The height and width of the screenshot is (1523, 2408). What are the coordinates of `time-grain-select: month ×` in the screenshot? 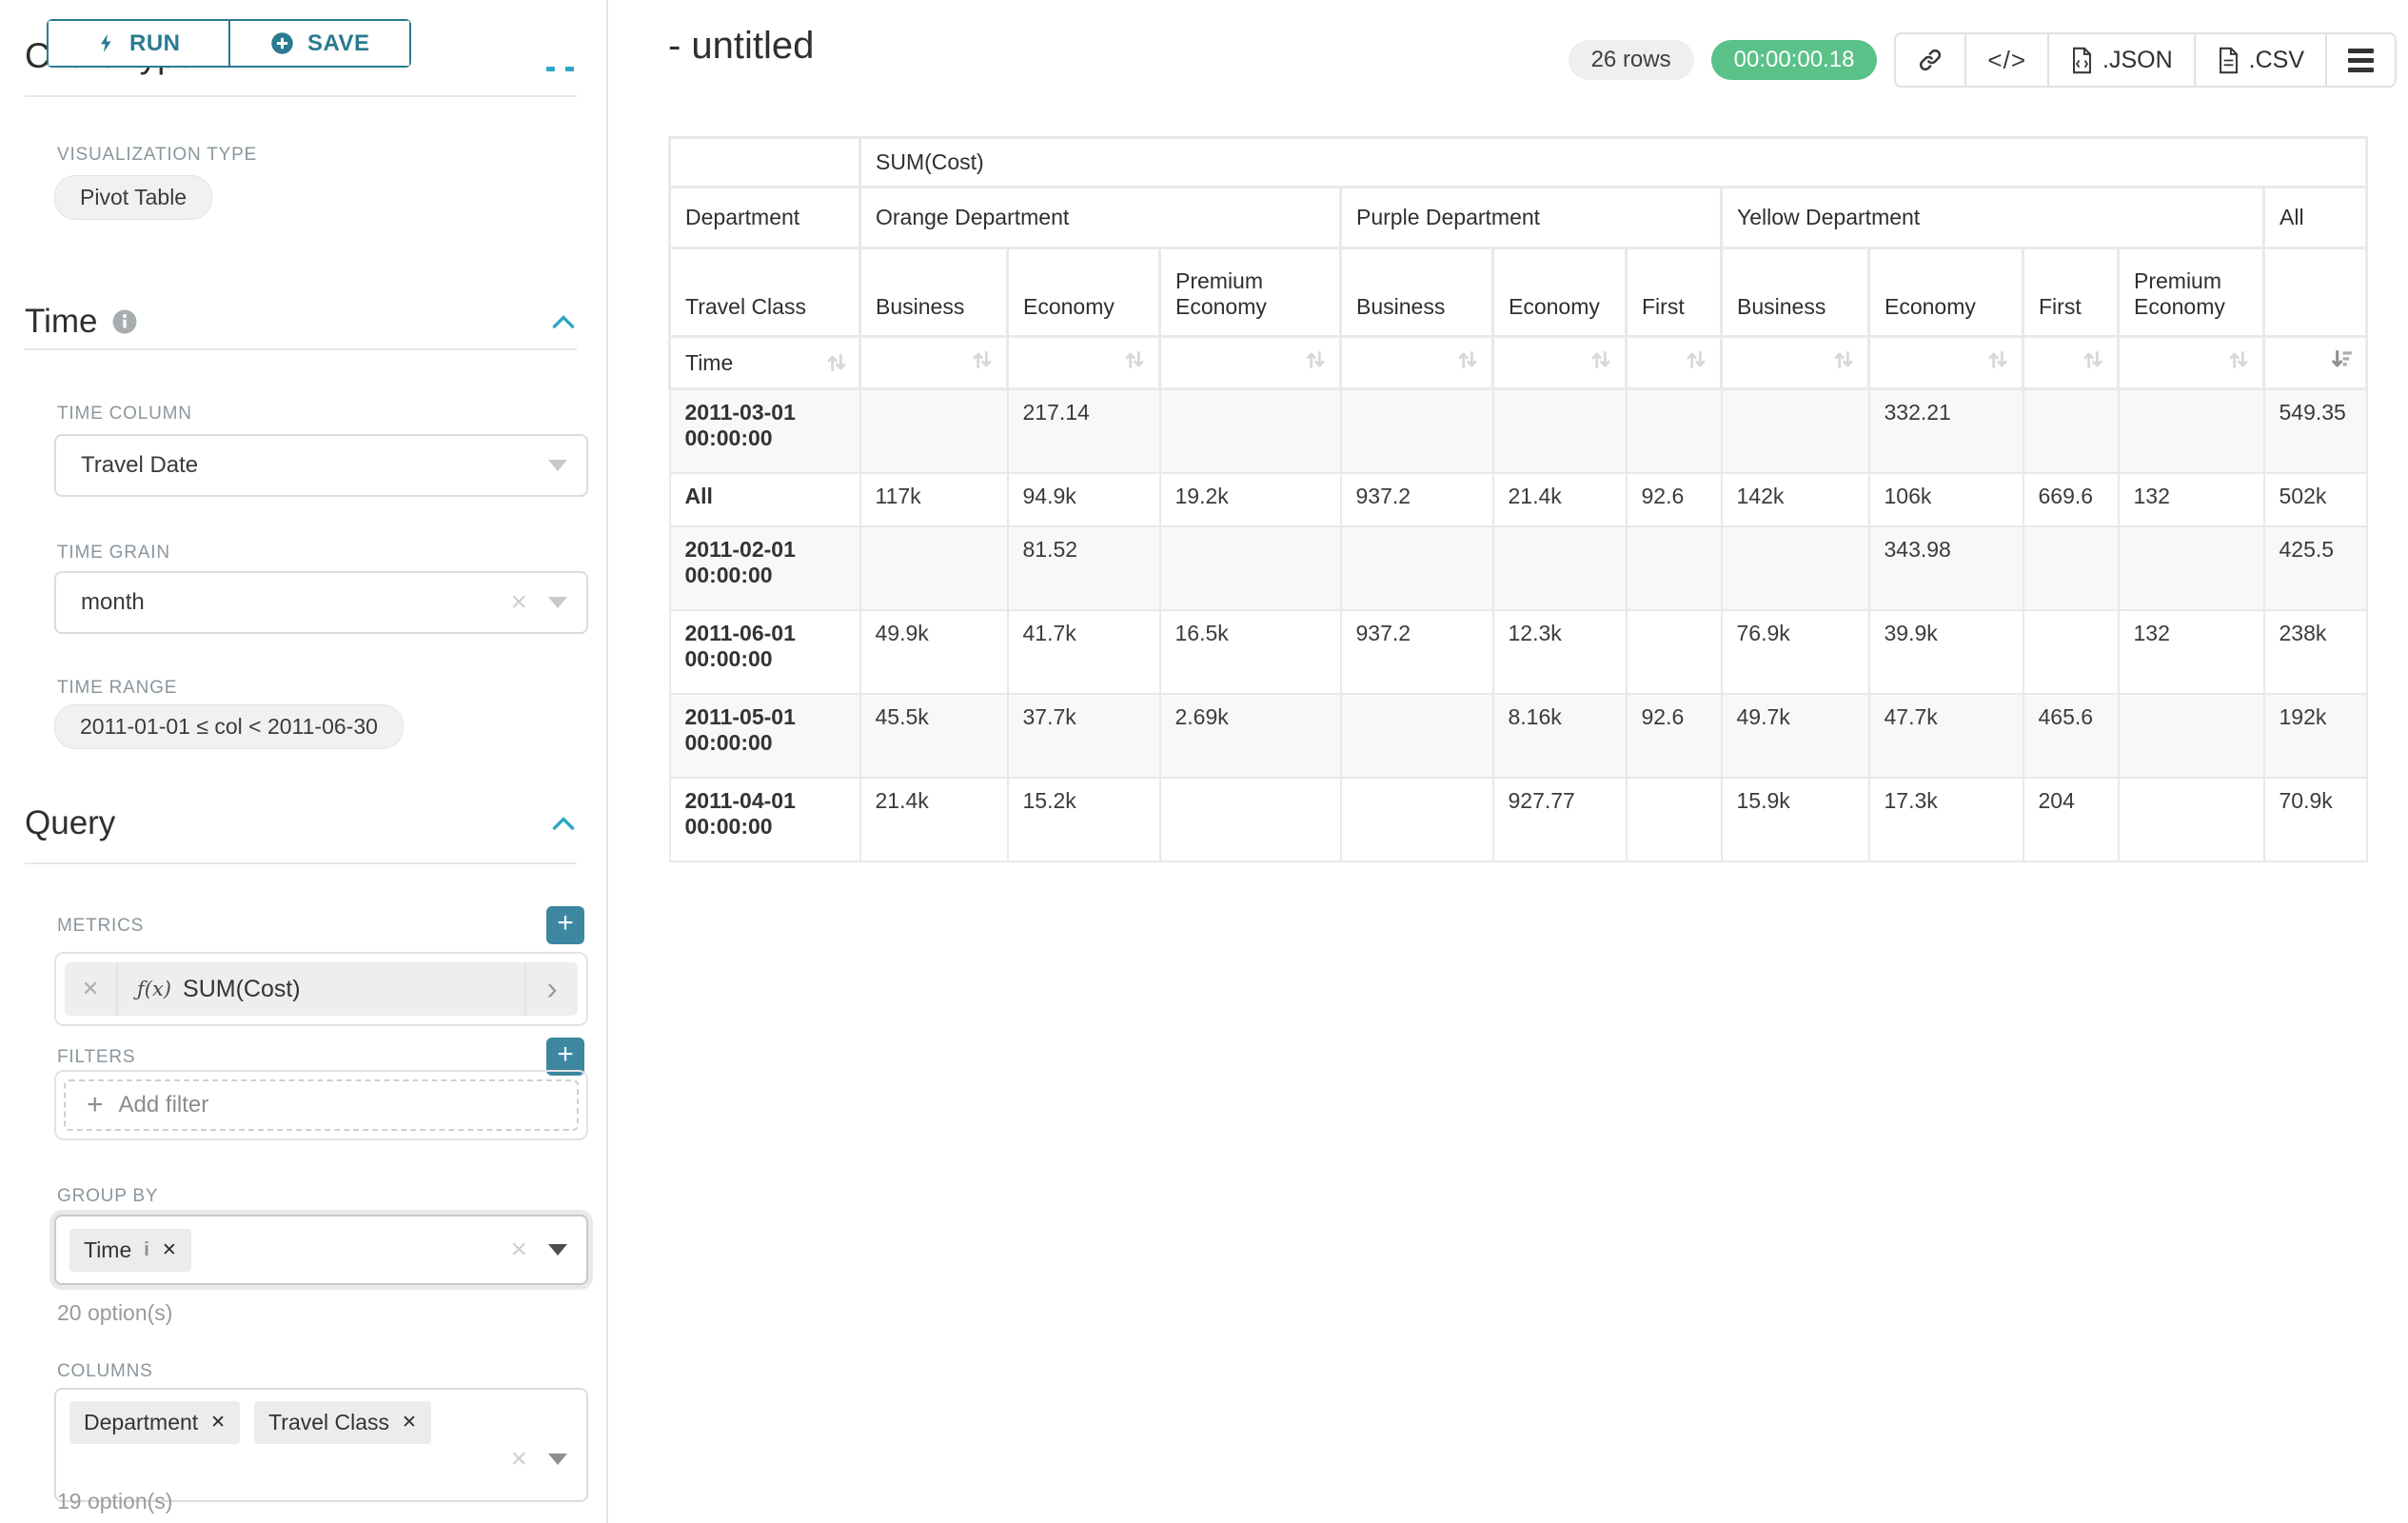 It's located at (321, 603).